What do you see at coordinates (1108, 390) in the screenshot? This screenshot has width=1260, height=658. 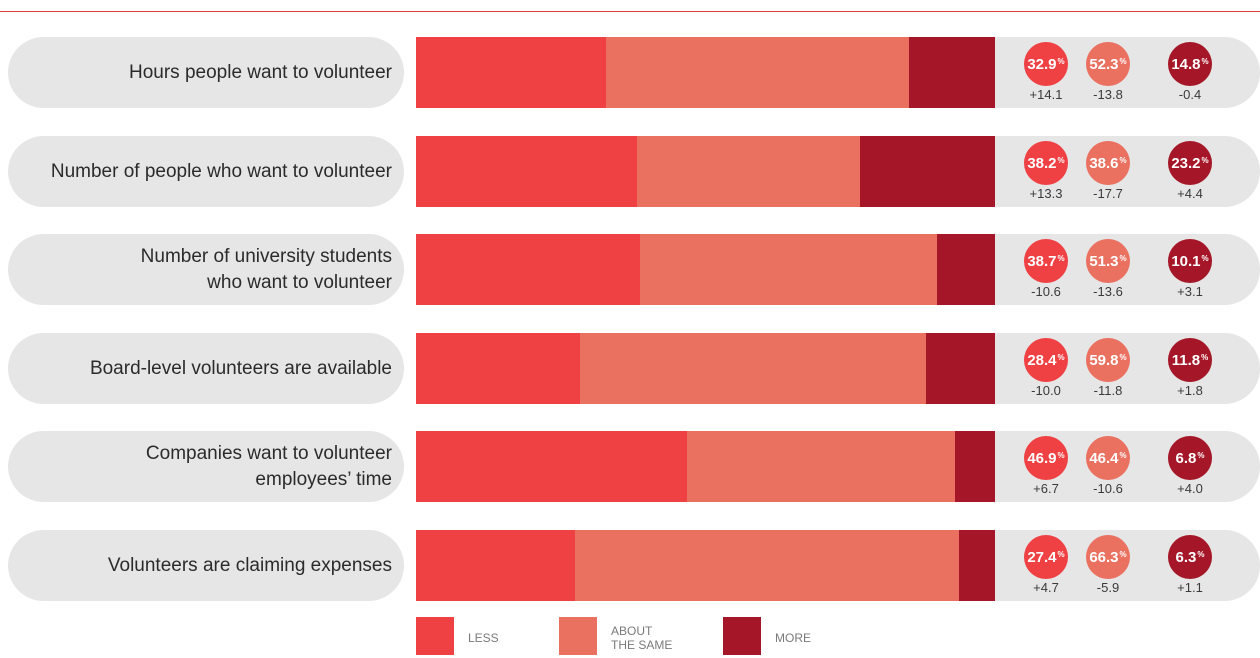 I see `change-label: -11.8` at bounding box center [1108, 390].